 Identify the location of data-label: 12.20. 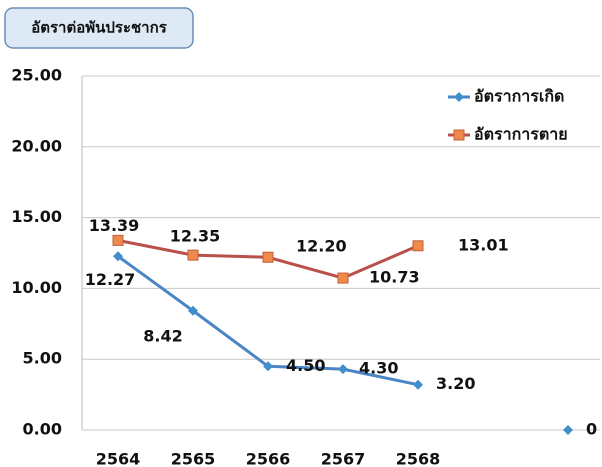
(321, 246).